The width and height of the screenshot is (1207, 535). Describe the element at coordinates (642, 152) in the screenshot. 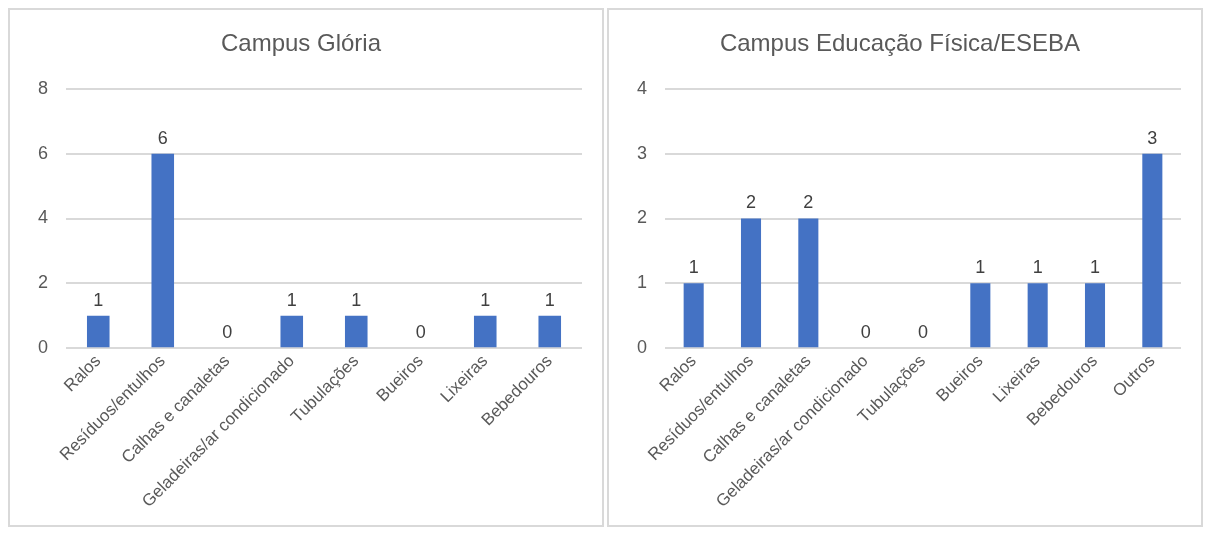

I see `y-tick-label: 3` at that location.